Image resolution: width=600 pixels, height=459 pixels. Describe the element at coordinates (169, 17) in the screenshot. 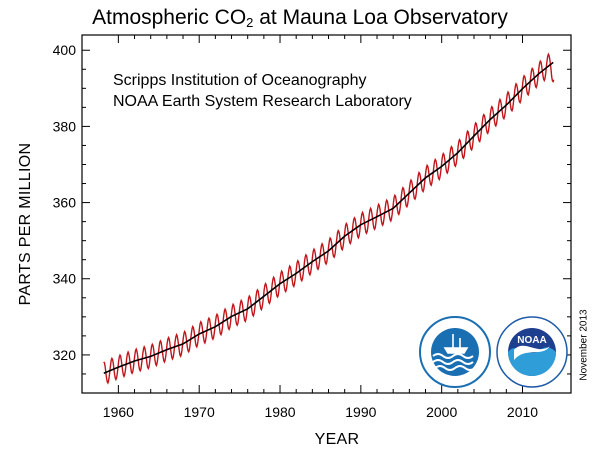

I see `title-main: Atmospheric CO` at that location.